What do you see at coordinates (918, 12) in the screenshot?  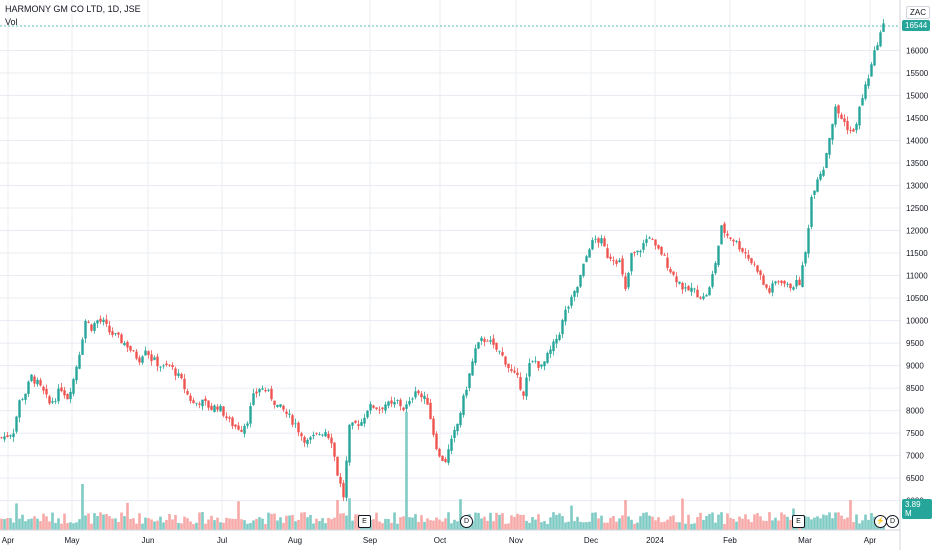 I see `currency-label: ZAC` at bounding box center [918, 12].